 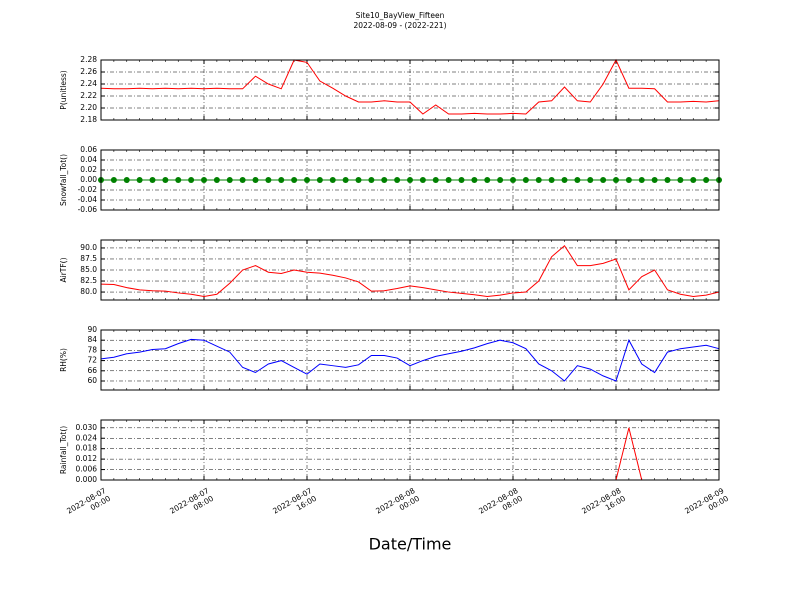 I want to click on y-tick-label: -0.06, so click(x=88, y=209).